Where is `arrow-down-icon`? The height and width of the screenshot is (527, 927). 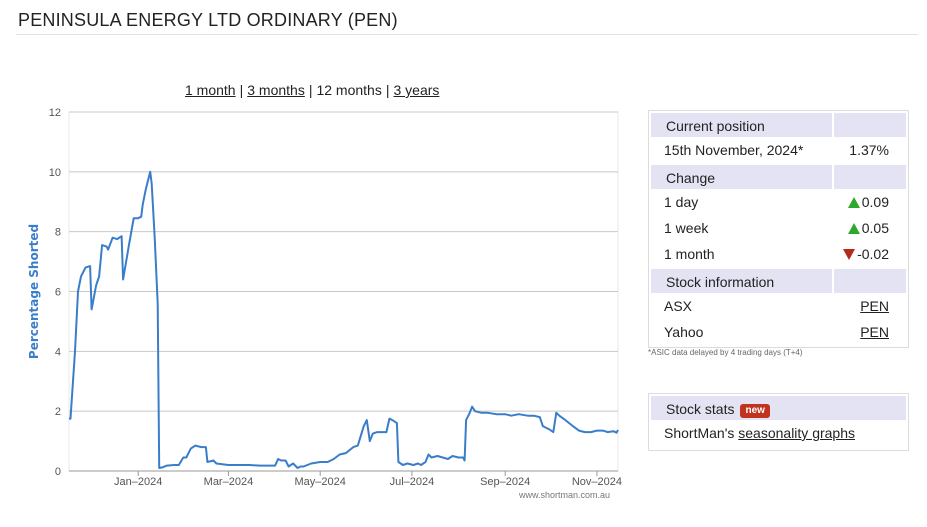
arrow-down-icon is located at coordinates (849, 254).